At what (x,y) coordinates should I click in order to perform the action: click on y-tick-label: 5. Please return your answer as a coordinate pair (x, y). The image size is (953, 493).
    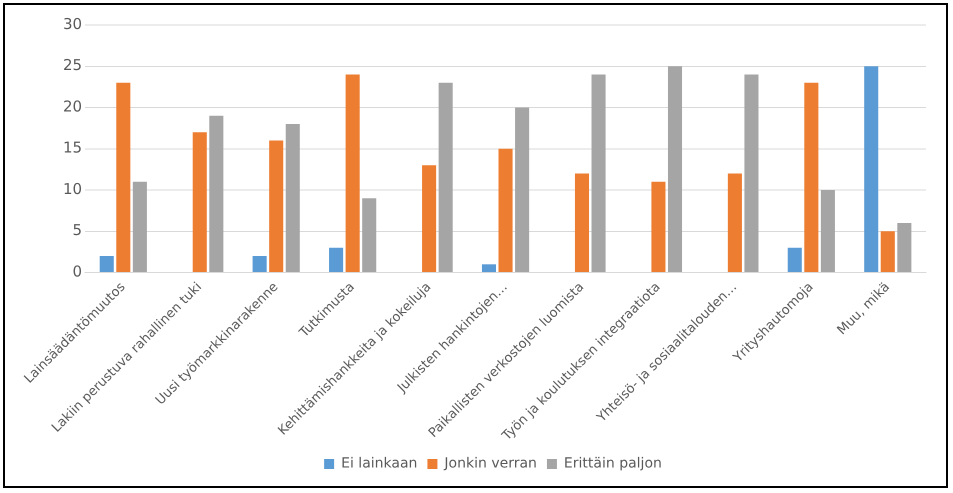
    Looking at the image, I should click on (77, 230).